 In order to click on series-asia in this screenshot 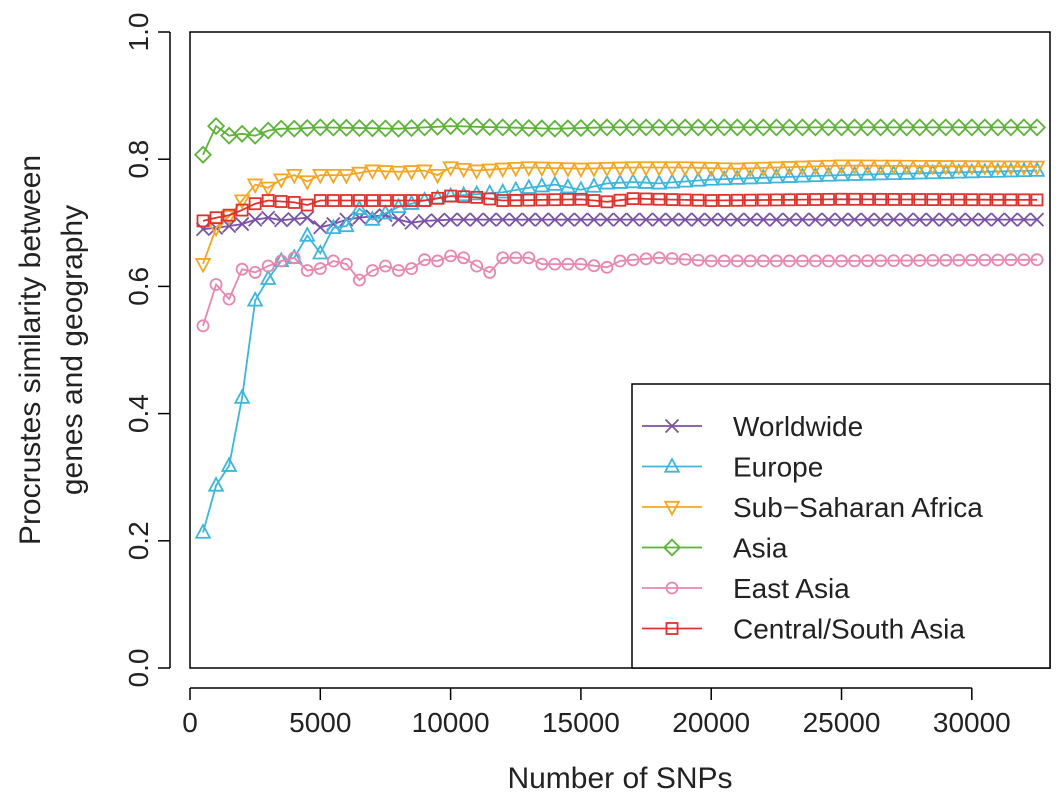, I will do `click(620, 140)`.